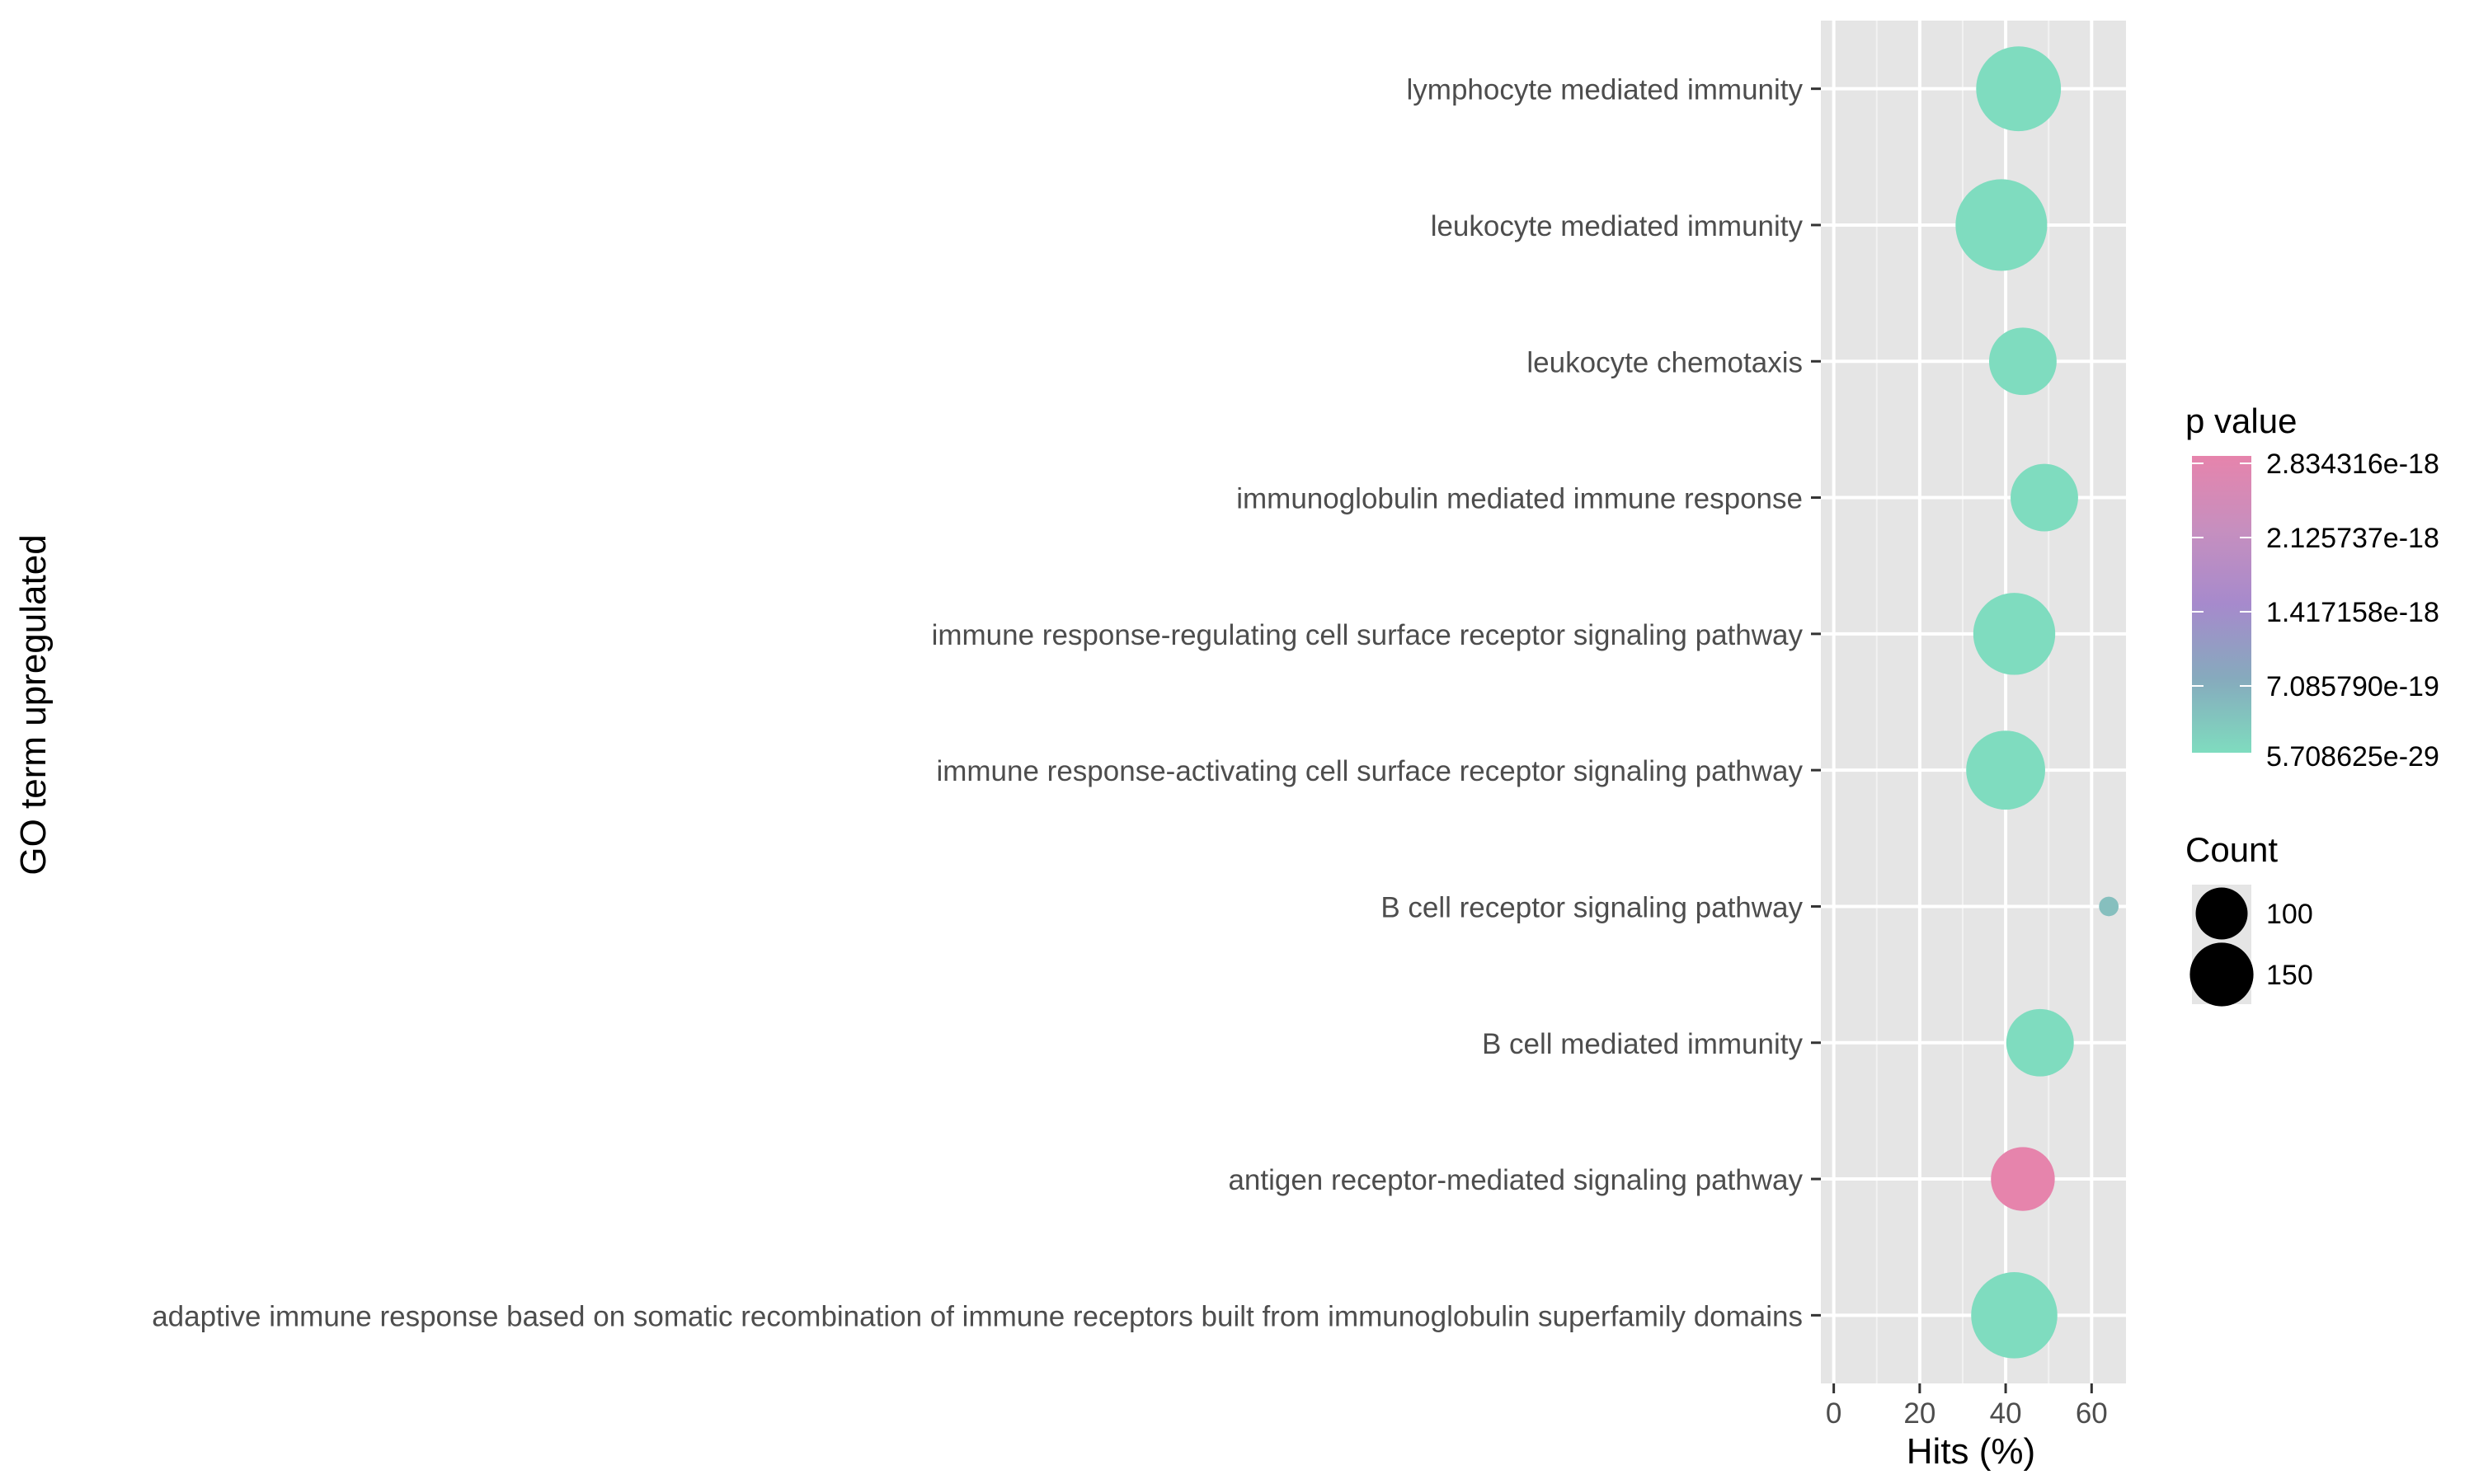  Describe the element at coordinates (2352, 757) in the screenshot. I see `color-legend-label: 5.708625e-29` at that location.